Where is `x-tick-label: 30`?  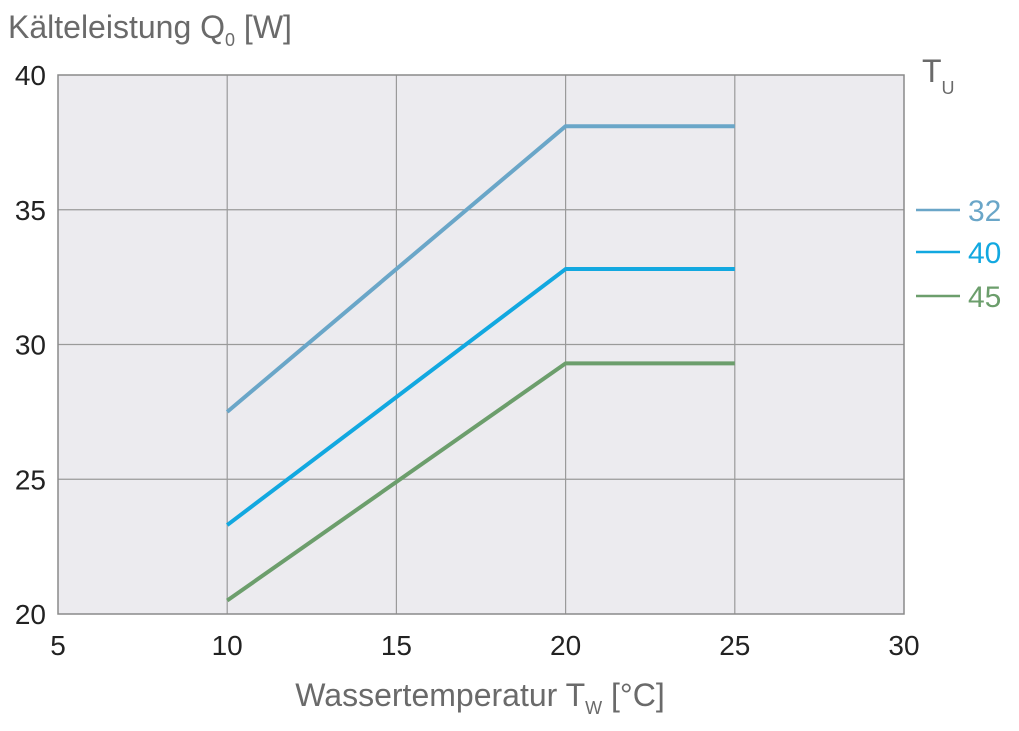 x-tick-label: 30 is located at coordinates (903, 645).